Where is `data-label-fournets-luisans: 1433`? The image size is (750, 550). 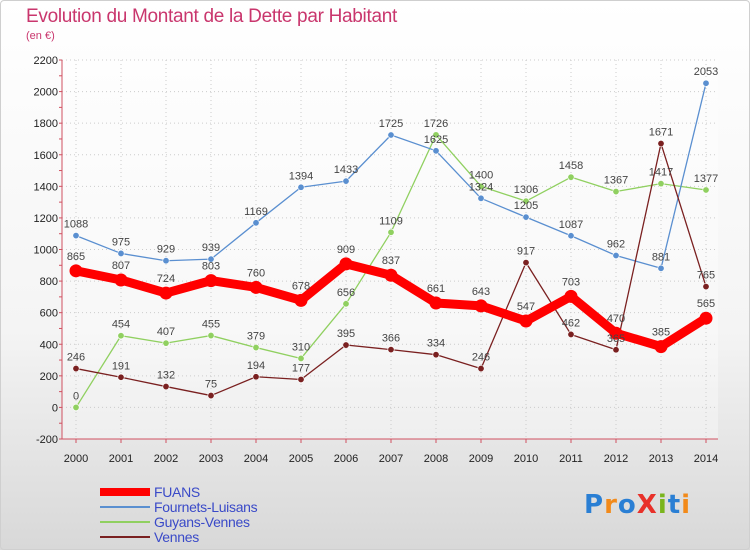
data-label-fournets-luisans: 1433 is located at coordinates (346, 170).